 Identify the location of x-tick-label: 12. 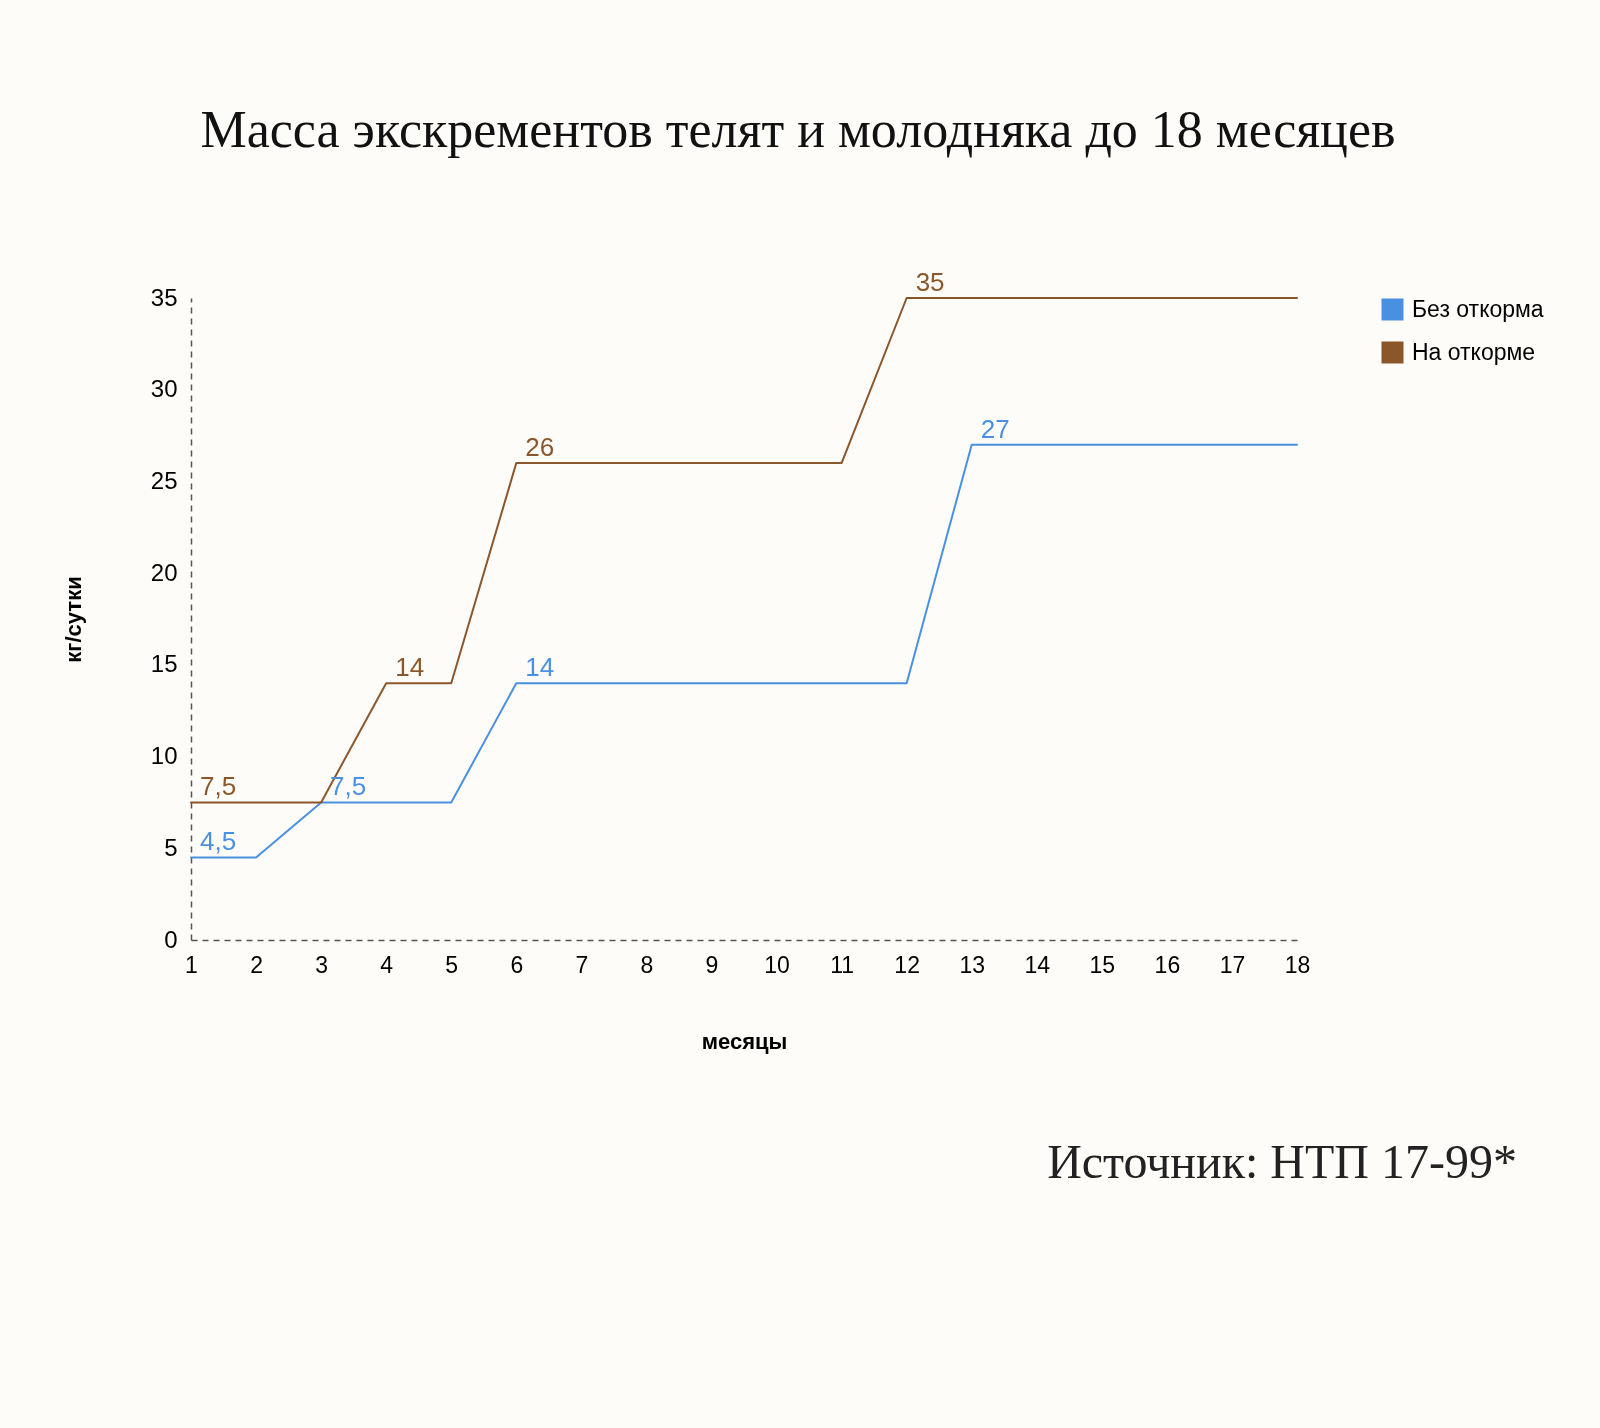
(907, 964).